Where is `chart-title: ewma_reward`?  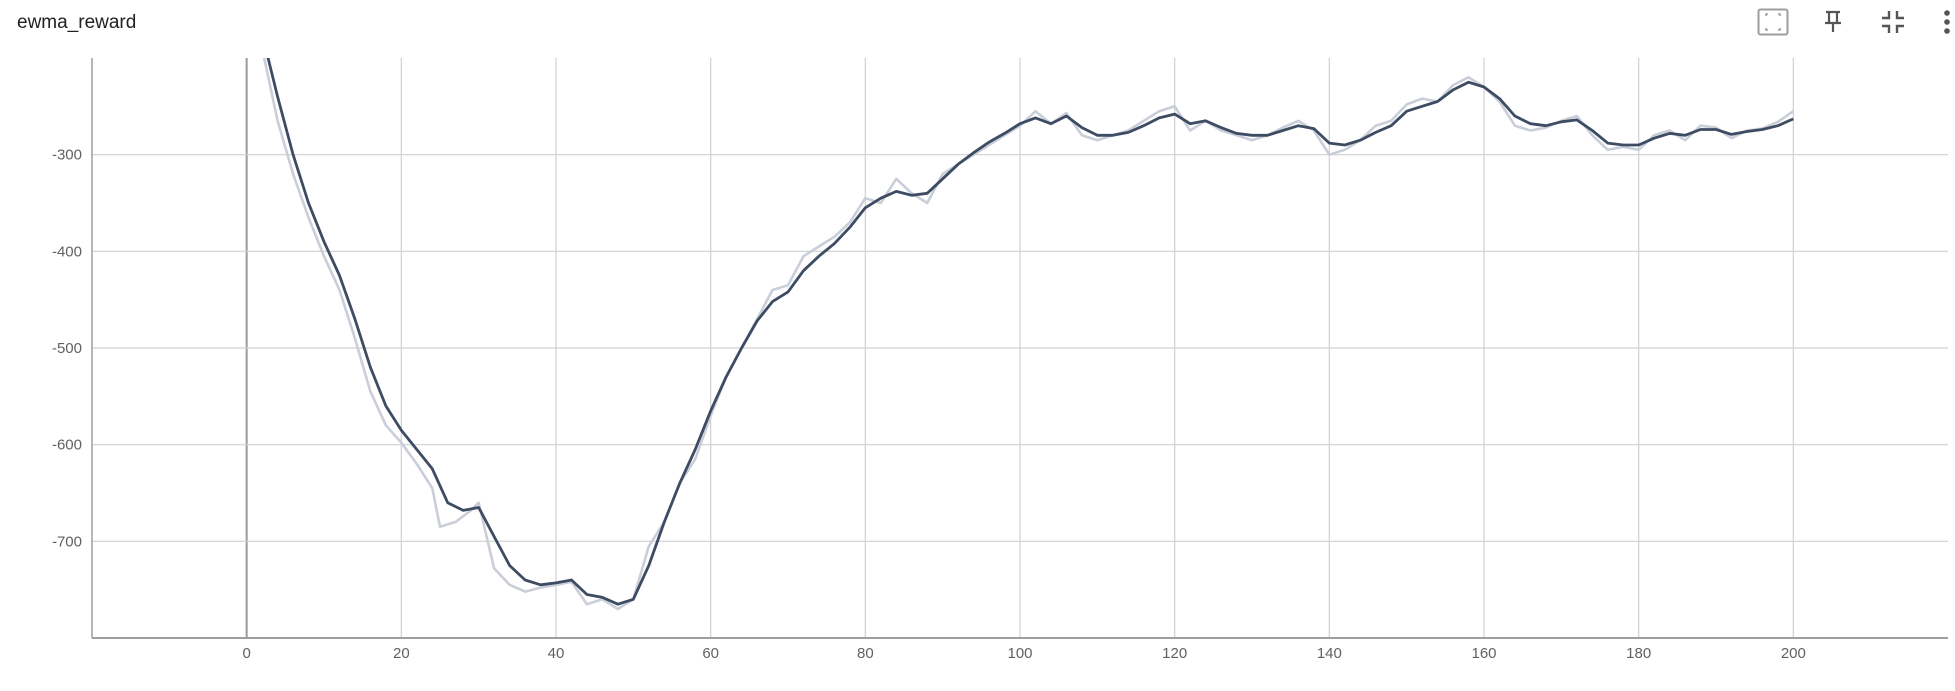
chart-title: ewma_reward is located at coordinates (77, 22).